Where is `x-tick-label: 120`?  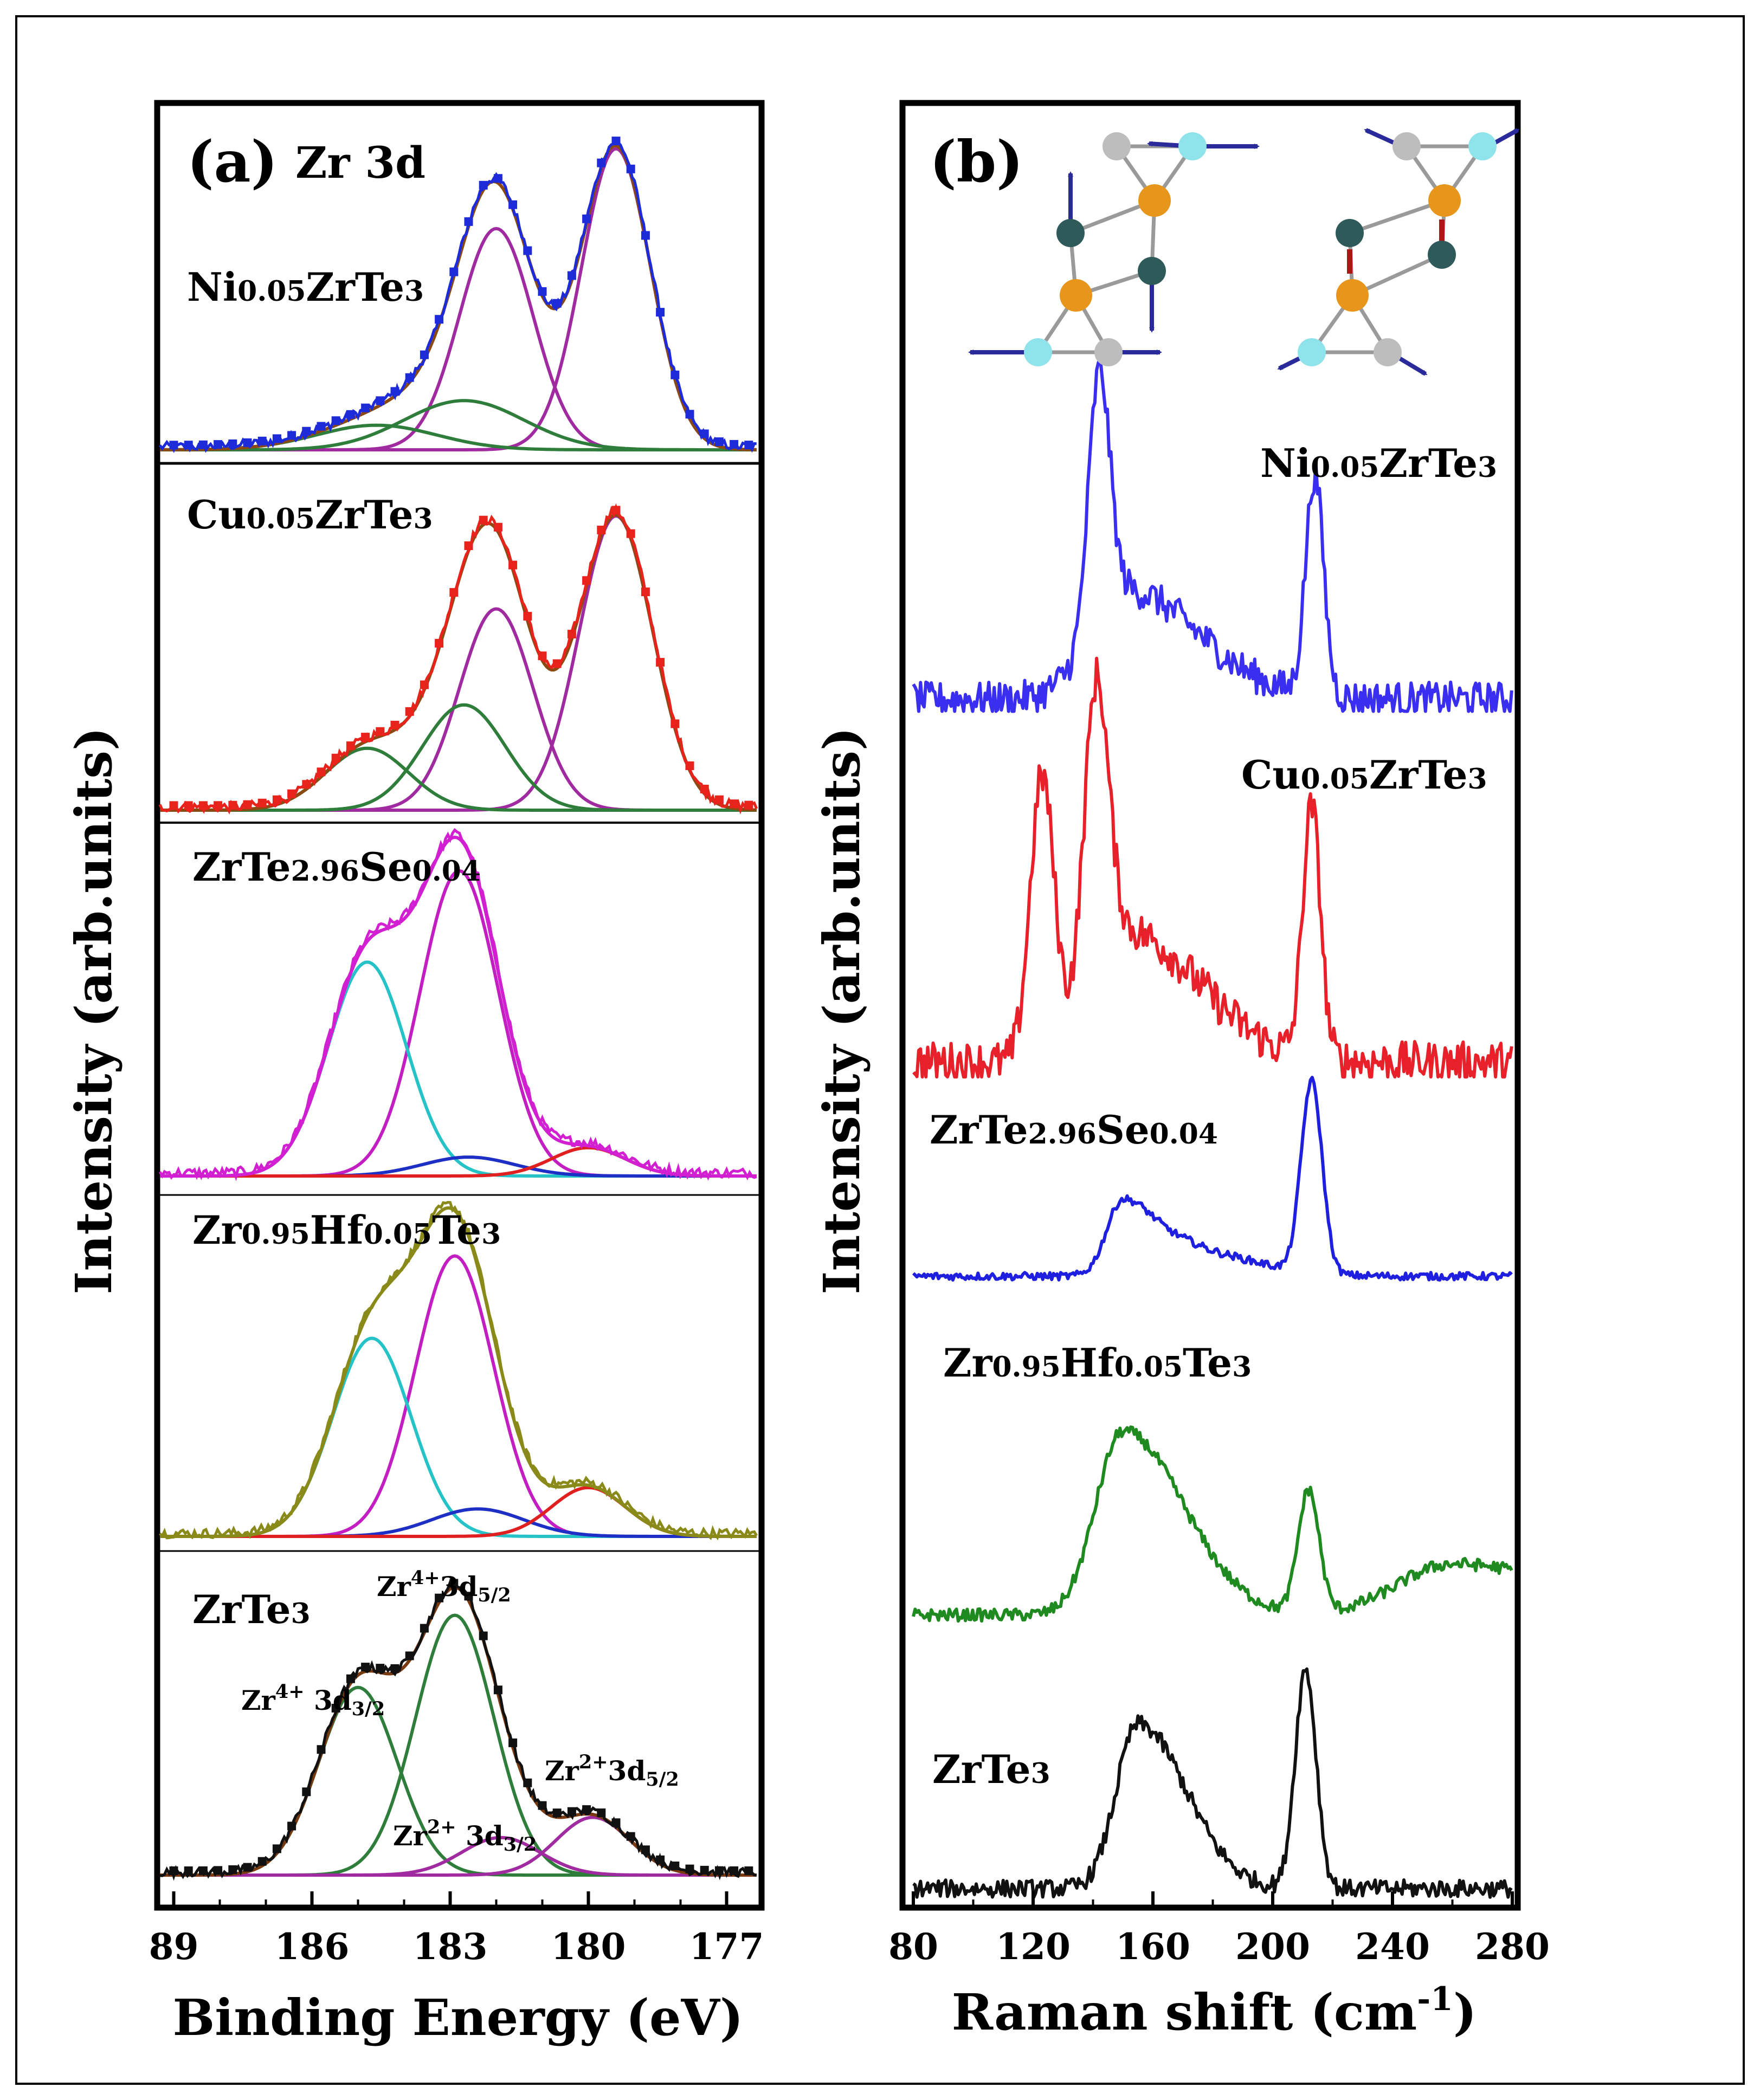
x-tick-label: 120 is located at coordinates (1033, 1947).